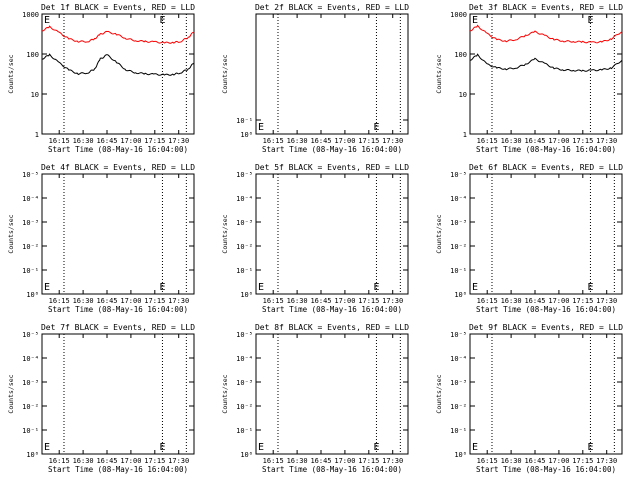 The image size is (640, 480). What do you see at coordinates (32, 55) in the screenshot?
I see `y-tick-label: 100` at bounding box center [32, 55].